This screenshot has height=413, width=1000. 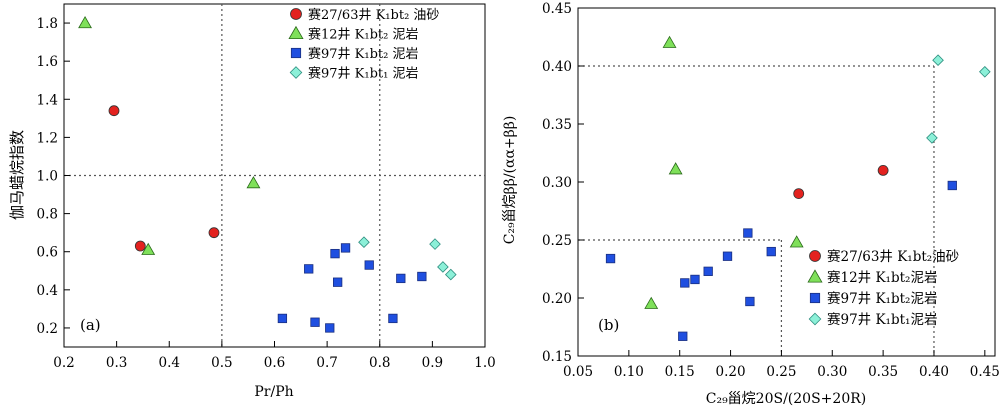 What do you see at coordinates (47, 291) in the screenshot?
I see `y-tick-label: 0.4` at bounding box center [47, 291].